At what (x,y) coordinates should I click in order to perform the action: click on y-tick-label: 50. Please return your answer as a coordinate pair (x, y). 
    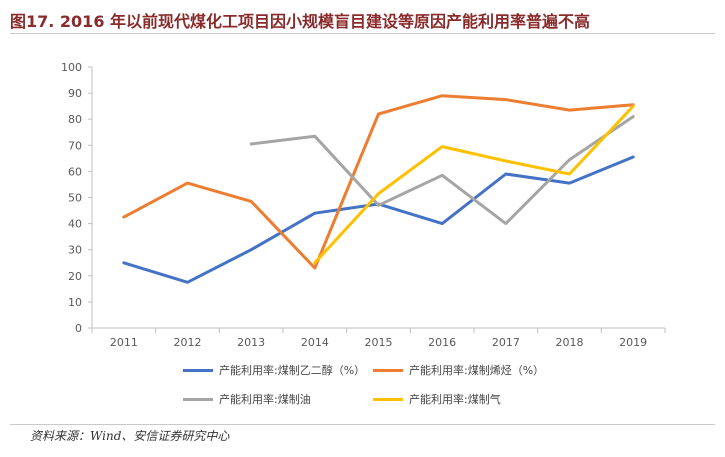
    Looking at the image, I should click on (75, 198).